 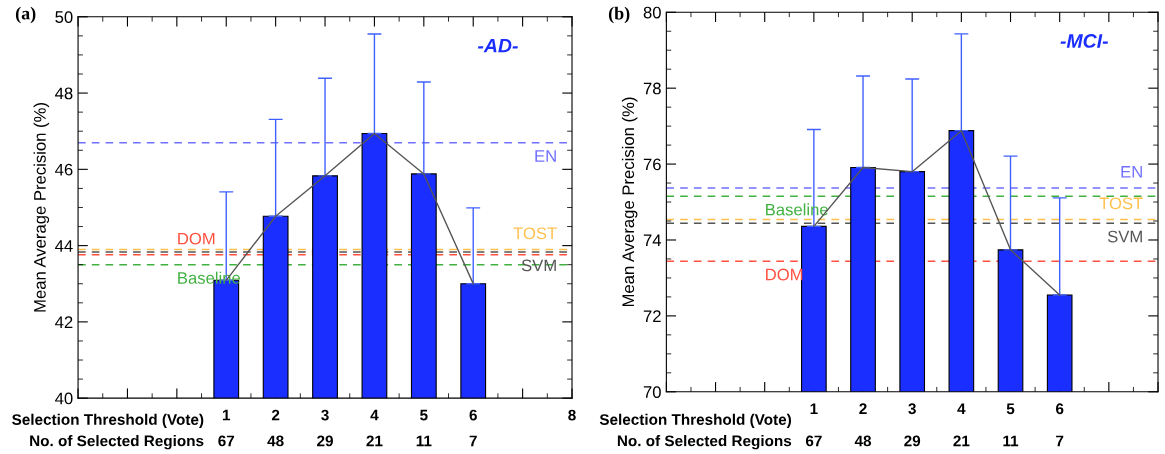 What do you see at coordinates (1084, 41) in the screenshot?
I see `text: -MCI-` at bounding box center [1084, 41].